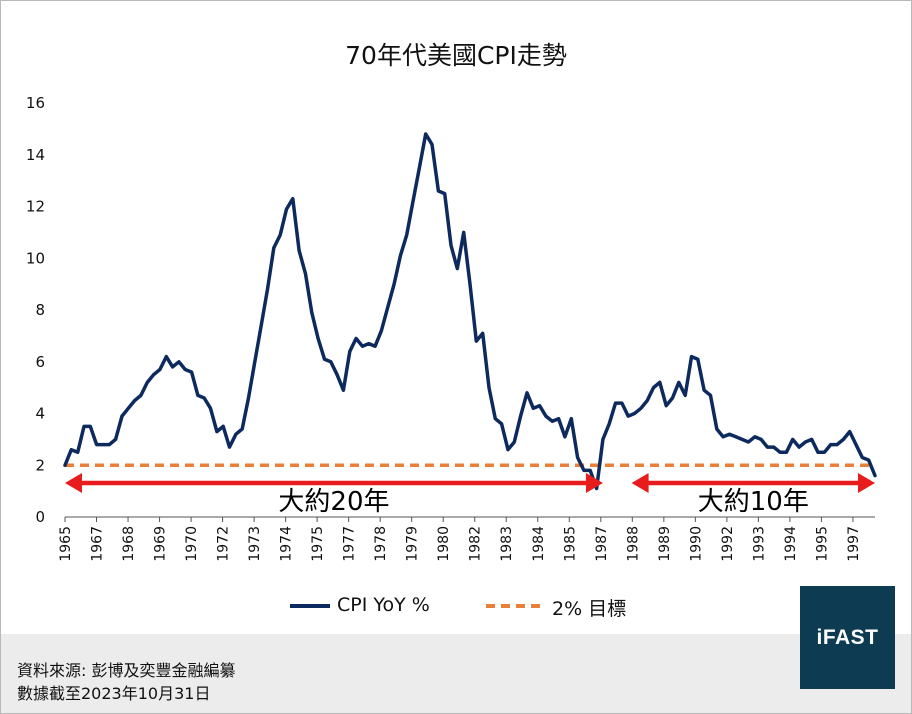 The image size is (912, 714). What do you see at coordinates (114, 693) in the screenshot?
I see `data-date-note: 數據截至2023年10月31日` at bounding box center [114, 693].